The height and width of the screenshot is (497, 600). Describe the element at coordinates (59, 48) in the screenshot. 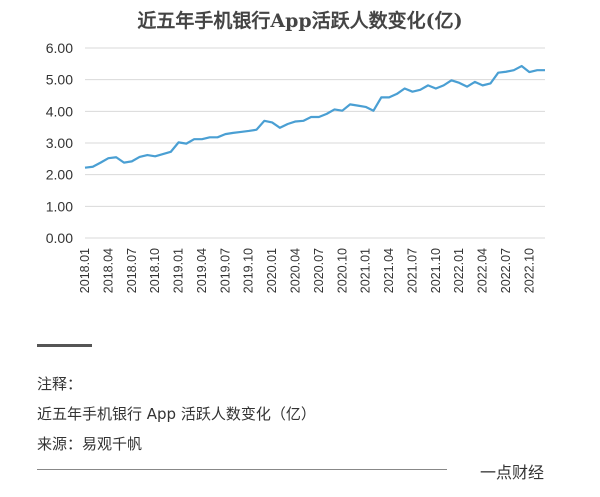

I see `y-tick-label: 6.00` at that location.